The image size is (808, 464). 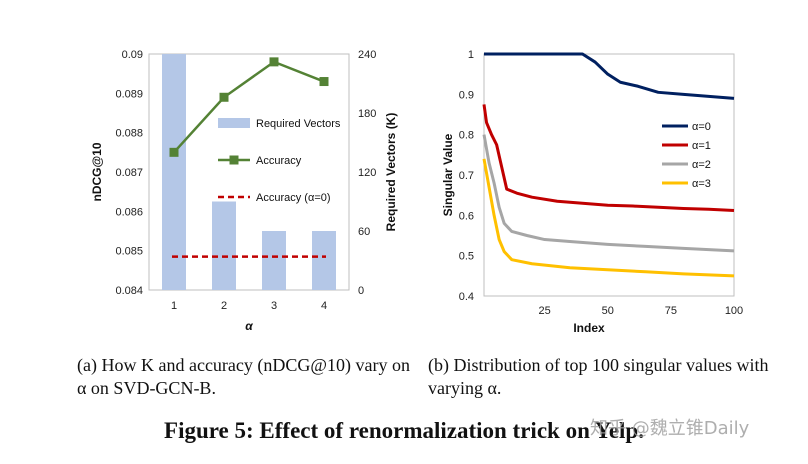 I want to click on plot-area-a, so click(x=249, y=172).